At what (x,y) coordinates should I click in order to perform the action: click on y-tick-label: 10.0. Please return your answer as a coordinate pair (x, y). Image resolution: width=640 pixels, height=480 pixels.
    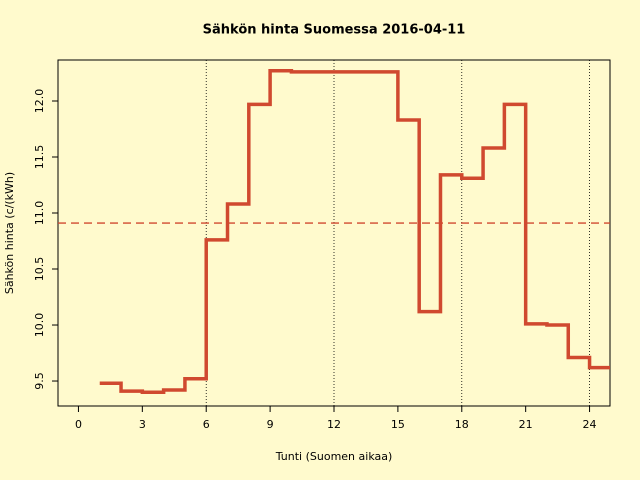
    Looking at the image, I should click on (39, 325).